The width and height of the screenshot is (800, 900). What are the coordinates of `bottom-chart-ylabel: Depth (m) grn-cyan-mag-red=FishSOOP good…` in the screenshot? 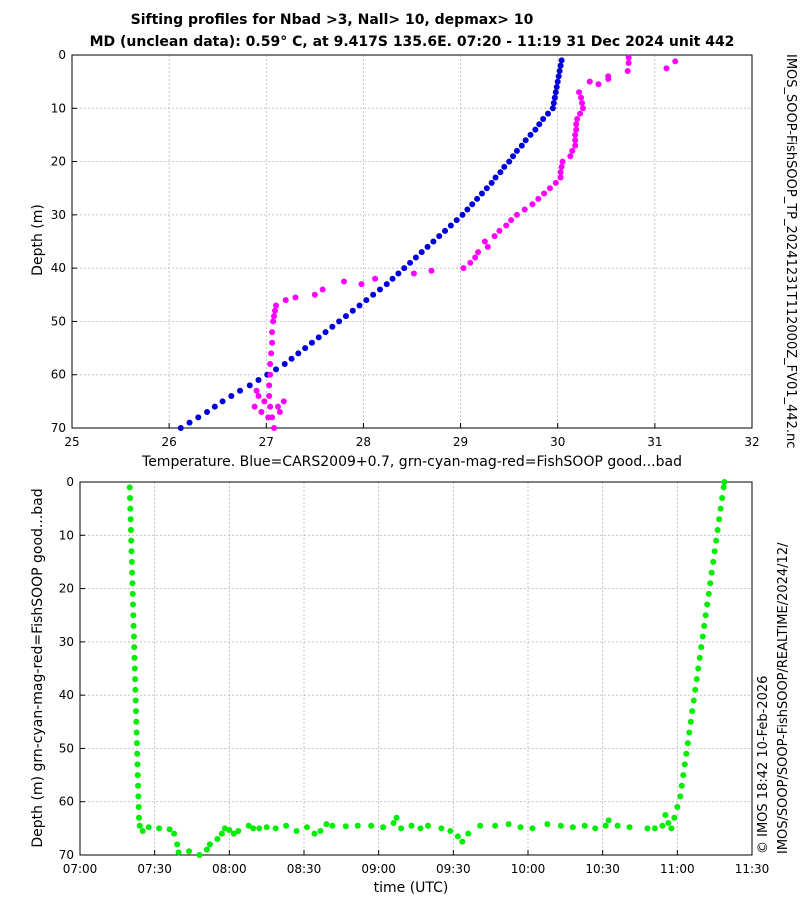 It's located at (38, 667).